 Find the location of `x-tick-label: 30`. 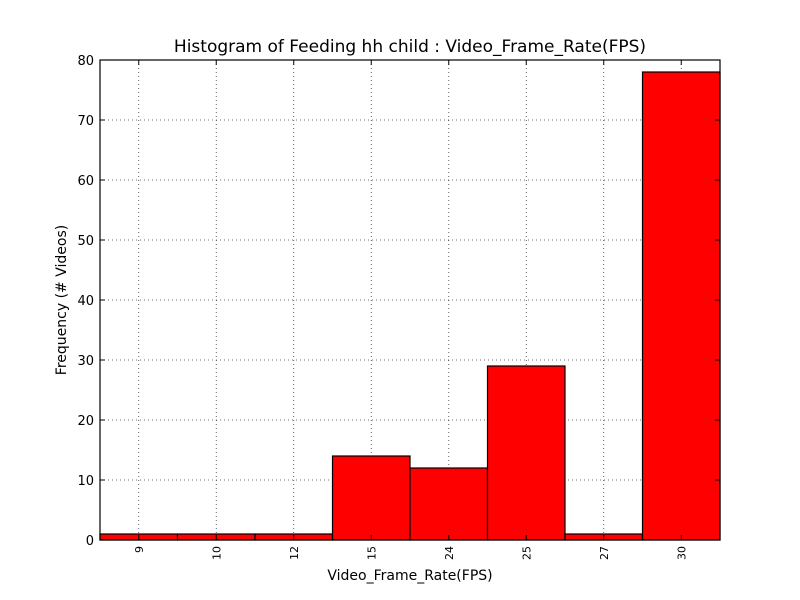

x-tick-label: 30 is located at coordinates (681, 553).